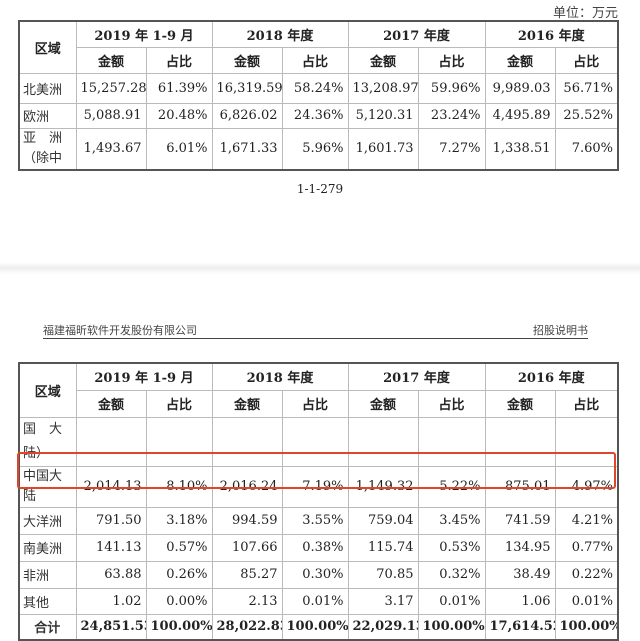  Describe the element at coordinates (315, 520) in the screenshot. I see `ratio-cell: 3.55%` at that location.